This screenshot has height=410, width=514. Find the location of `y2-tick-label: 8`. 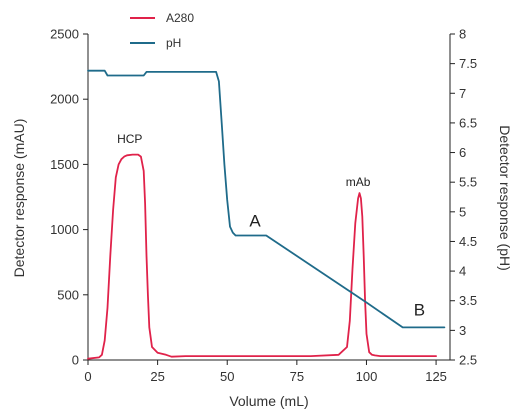

y2-tick-label: 8 is located at coordinates (462, 34).